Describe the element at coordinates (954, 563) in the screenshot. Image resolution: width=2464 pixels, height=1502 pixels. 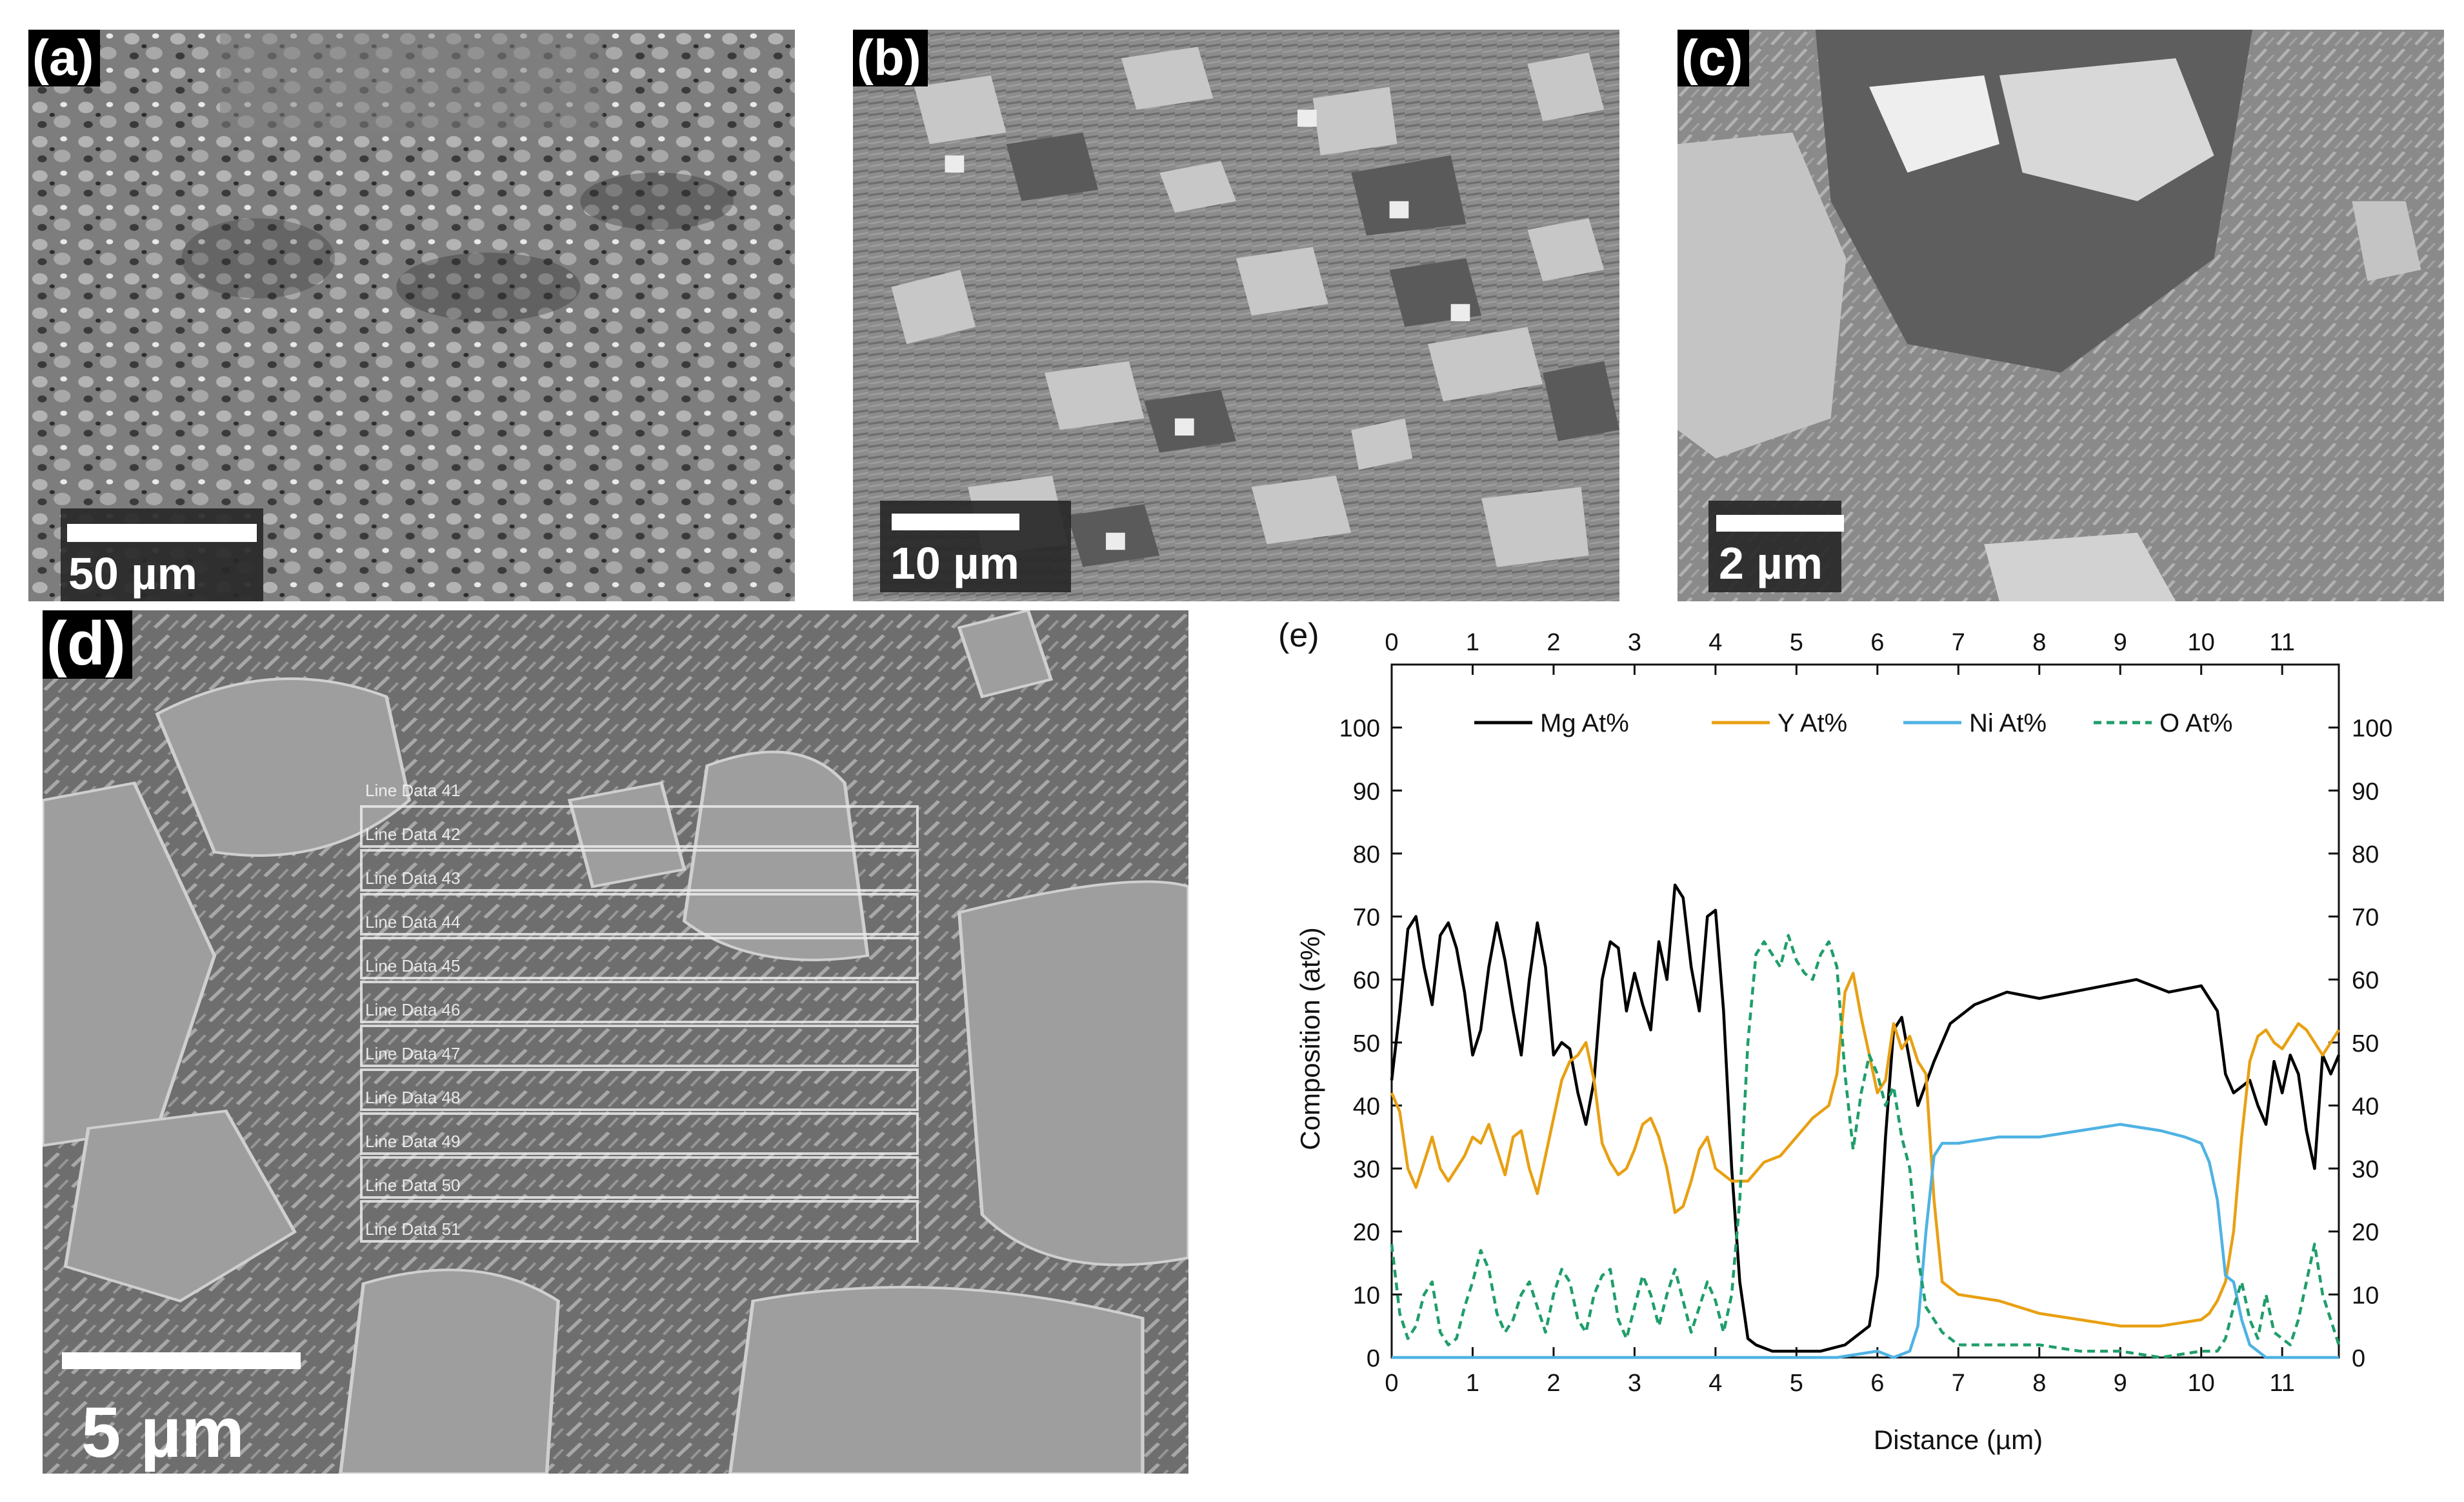
I see `scale-bar-text-b: 10 µm` at that location.